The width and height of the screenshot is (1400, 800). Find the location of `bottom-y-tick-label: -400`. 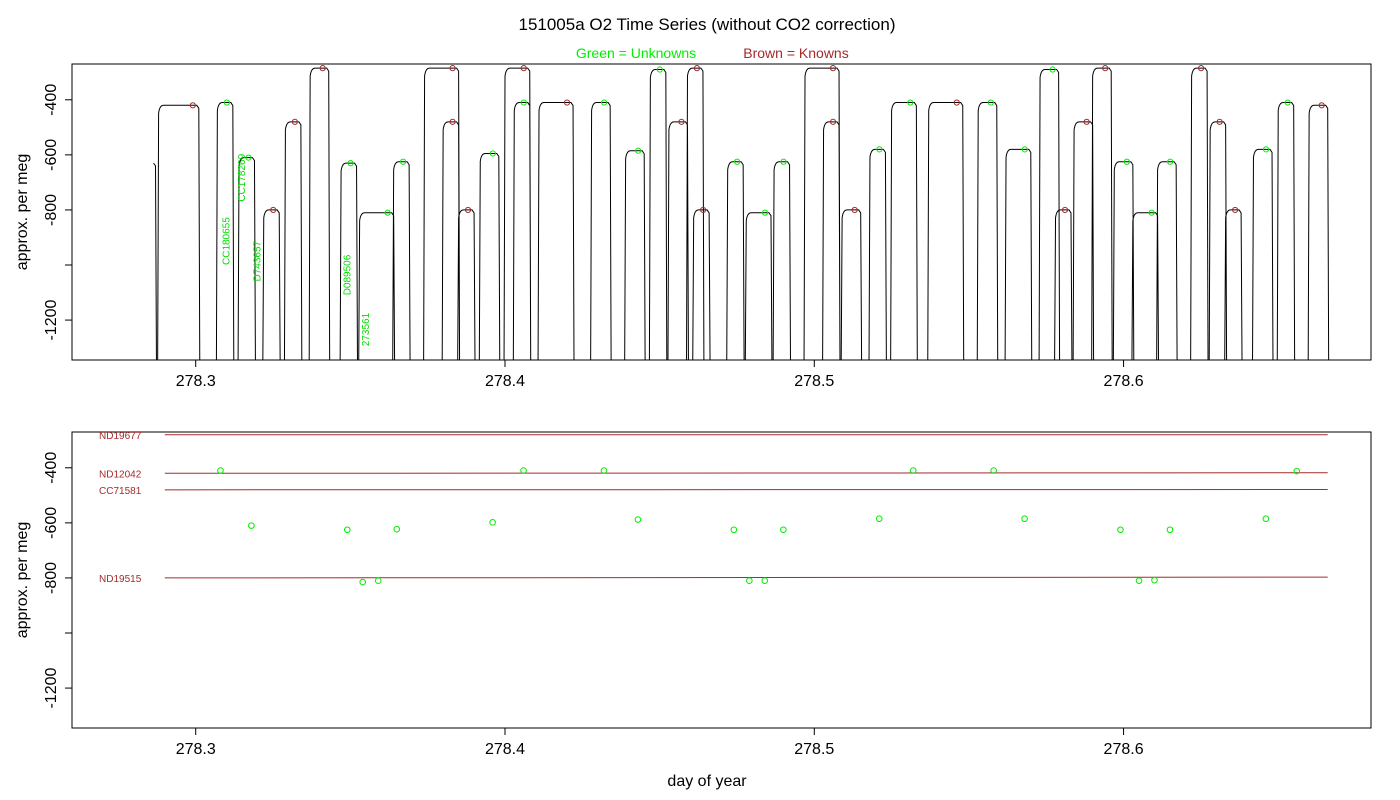

bottom-y-tick-label: -400 is located at coordinates (51, 468).